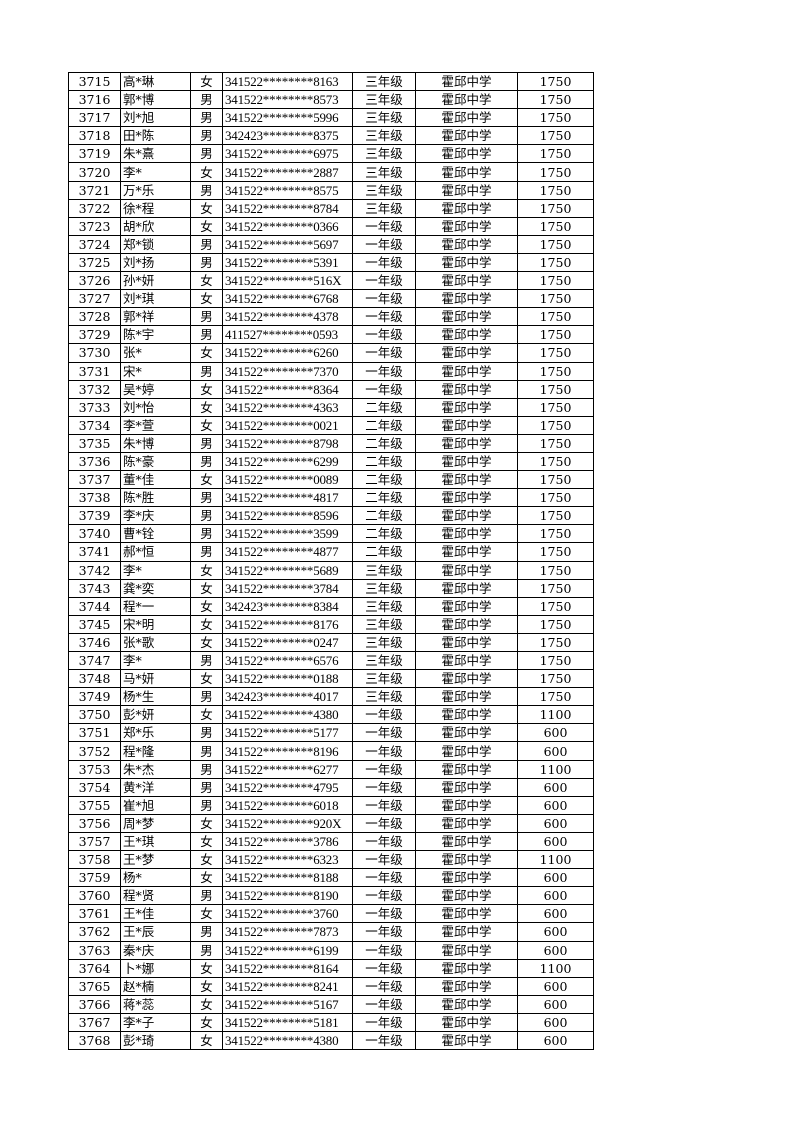 The height and width of the screenshot is (1122, 793). I want to click on table-row: 3729 陈*宇男 411527********0593 一年级 霍邱中学 1750, so click(331, 335).